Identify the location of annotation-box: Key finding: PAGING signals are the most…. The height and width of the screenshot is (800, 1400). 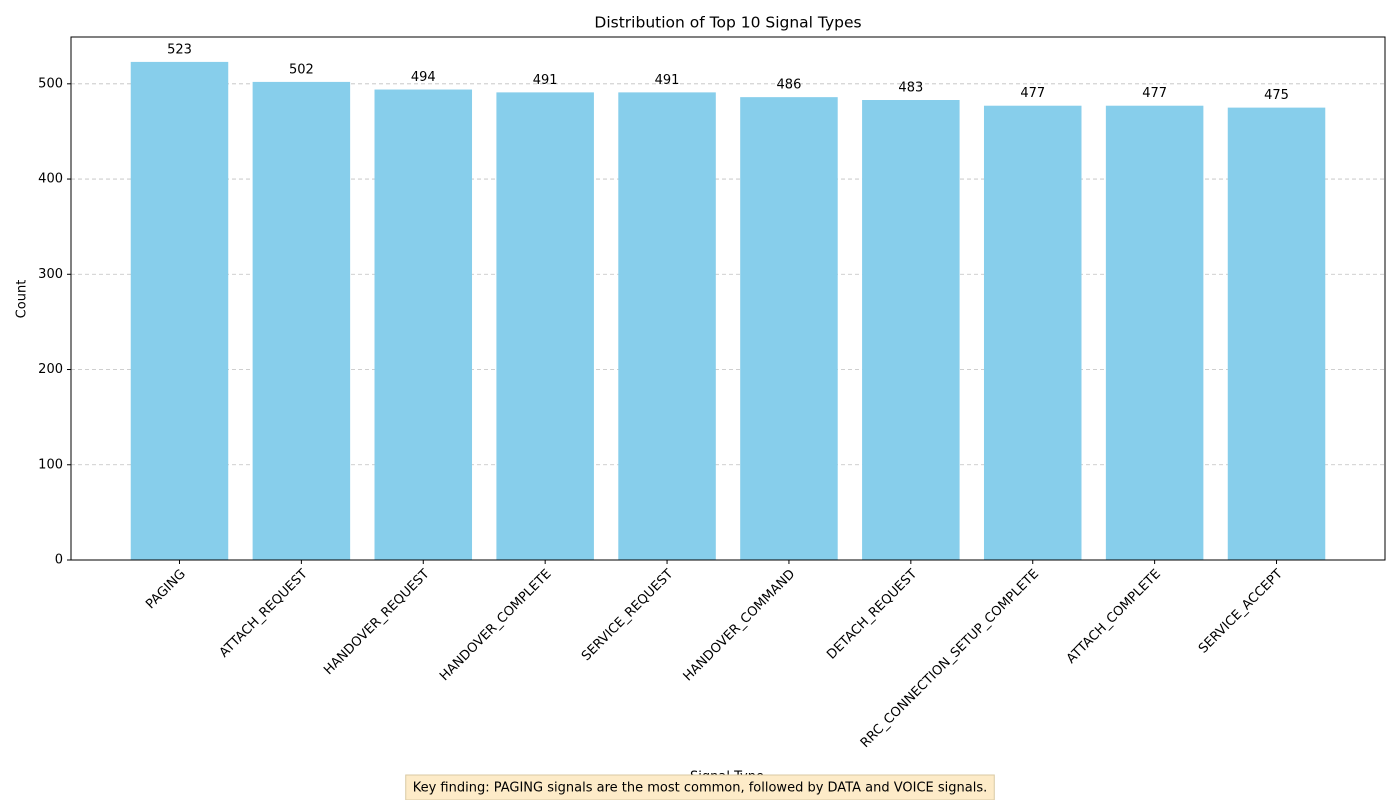
(700, 787).